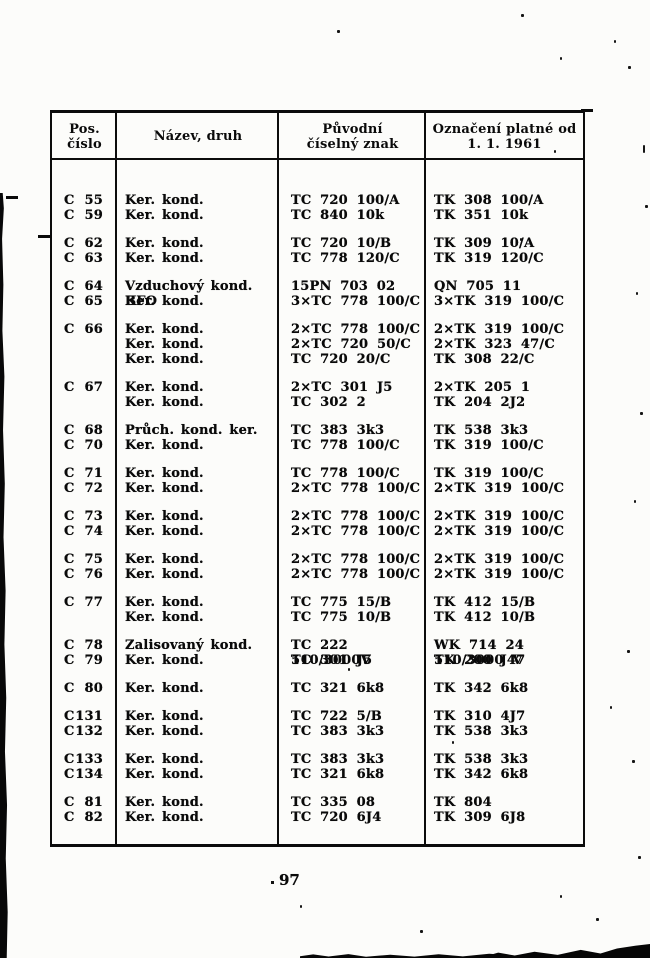 Image resolution: width=650 pixels, height=958 pixels. I want to click on table-row: C 77 Ker. kond. TC 775 15/B TK 412 15/B, so click(317, 602).